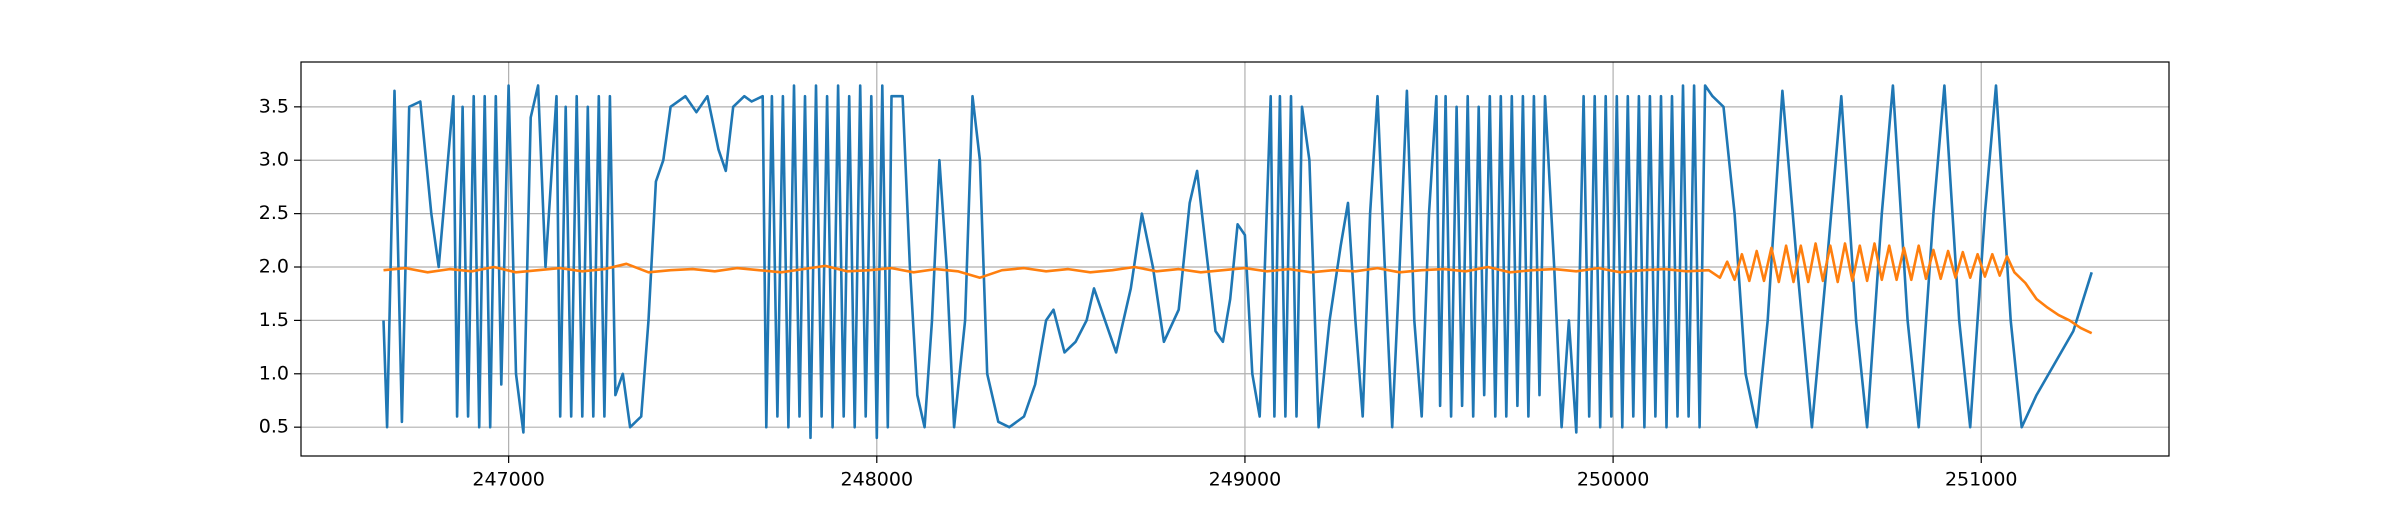 This screenshot has height=525, width=2400. Describe the element at coordinates (274, 213) in the screenshot. I see `y-tick-label: 2.5` at that location.